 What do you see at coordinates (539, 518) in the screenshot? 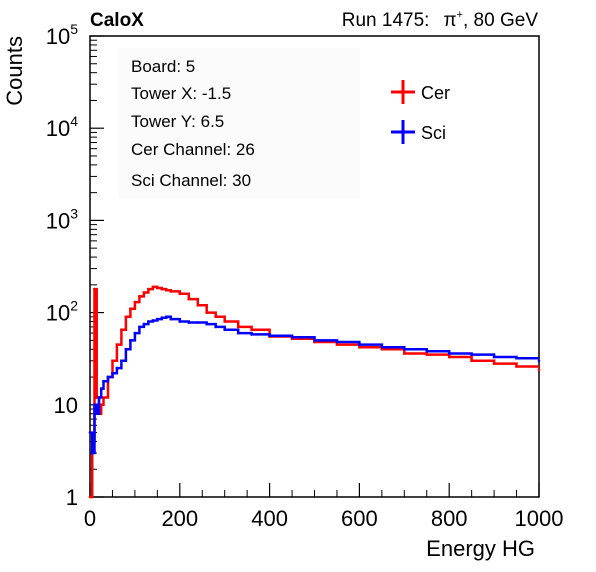
I see `x-tick-label: 1000` at bounding box center [539, 518].